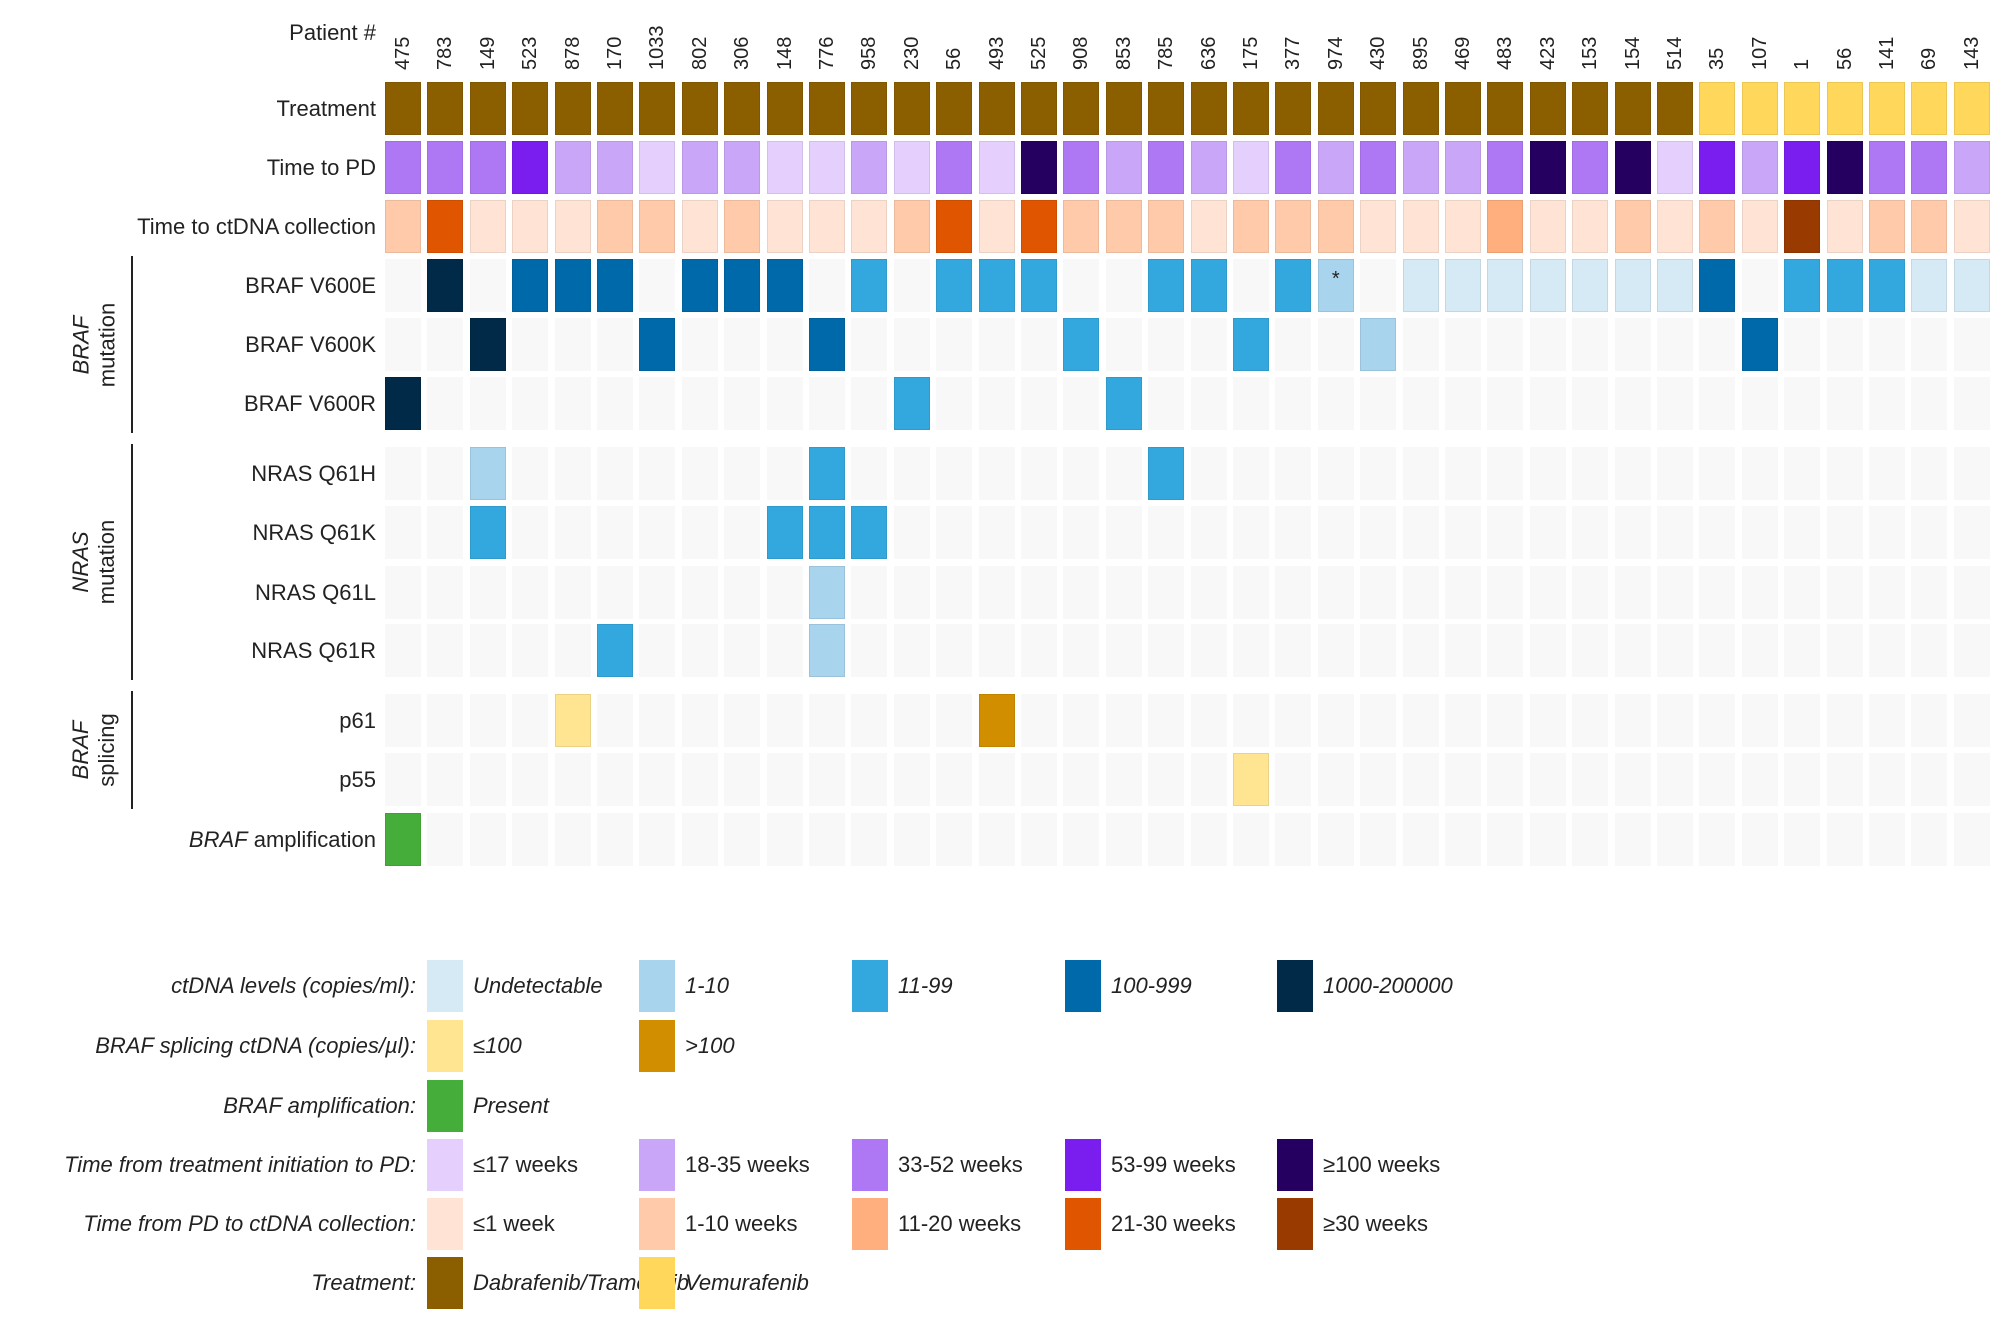 The image size is (2000, 1318). I want to click on patient-id: 56, so click(1844, 58).